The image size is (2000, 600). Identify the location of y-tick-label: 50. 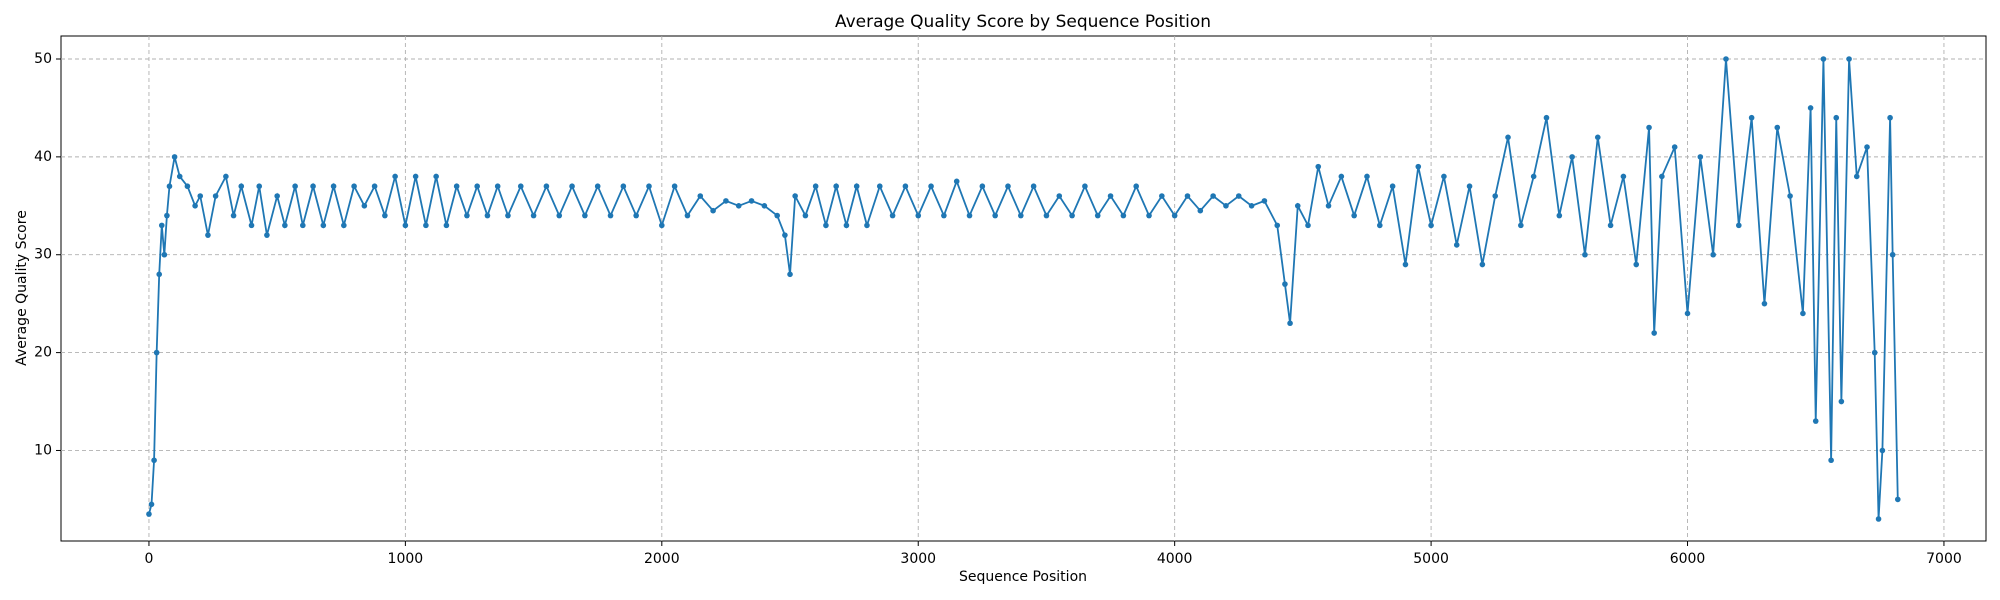
(43, 59).